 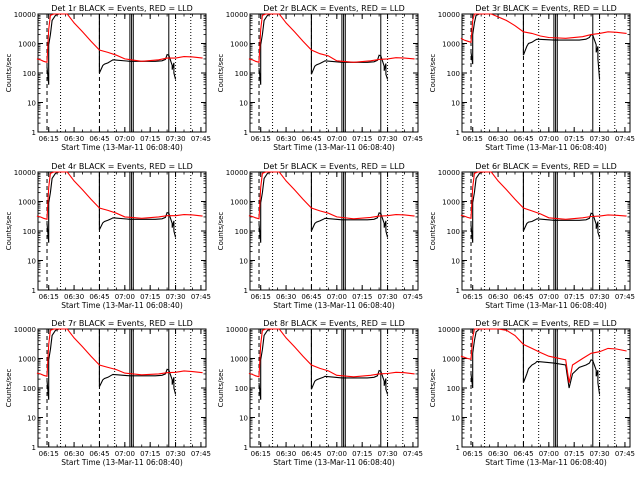 I want to click on chart-title: Det 6r BLACK = Events, RED = LLD, so click(x=546, y=166).